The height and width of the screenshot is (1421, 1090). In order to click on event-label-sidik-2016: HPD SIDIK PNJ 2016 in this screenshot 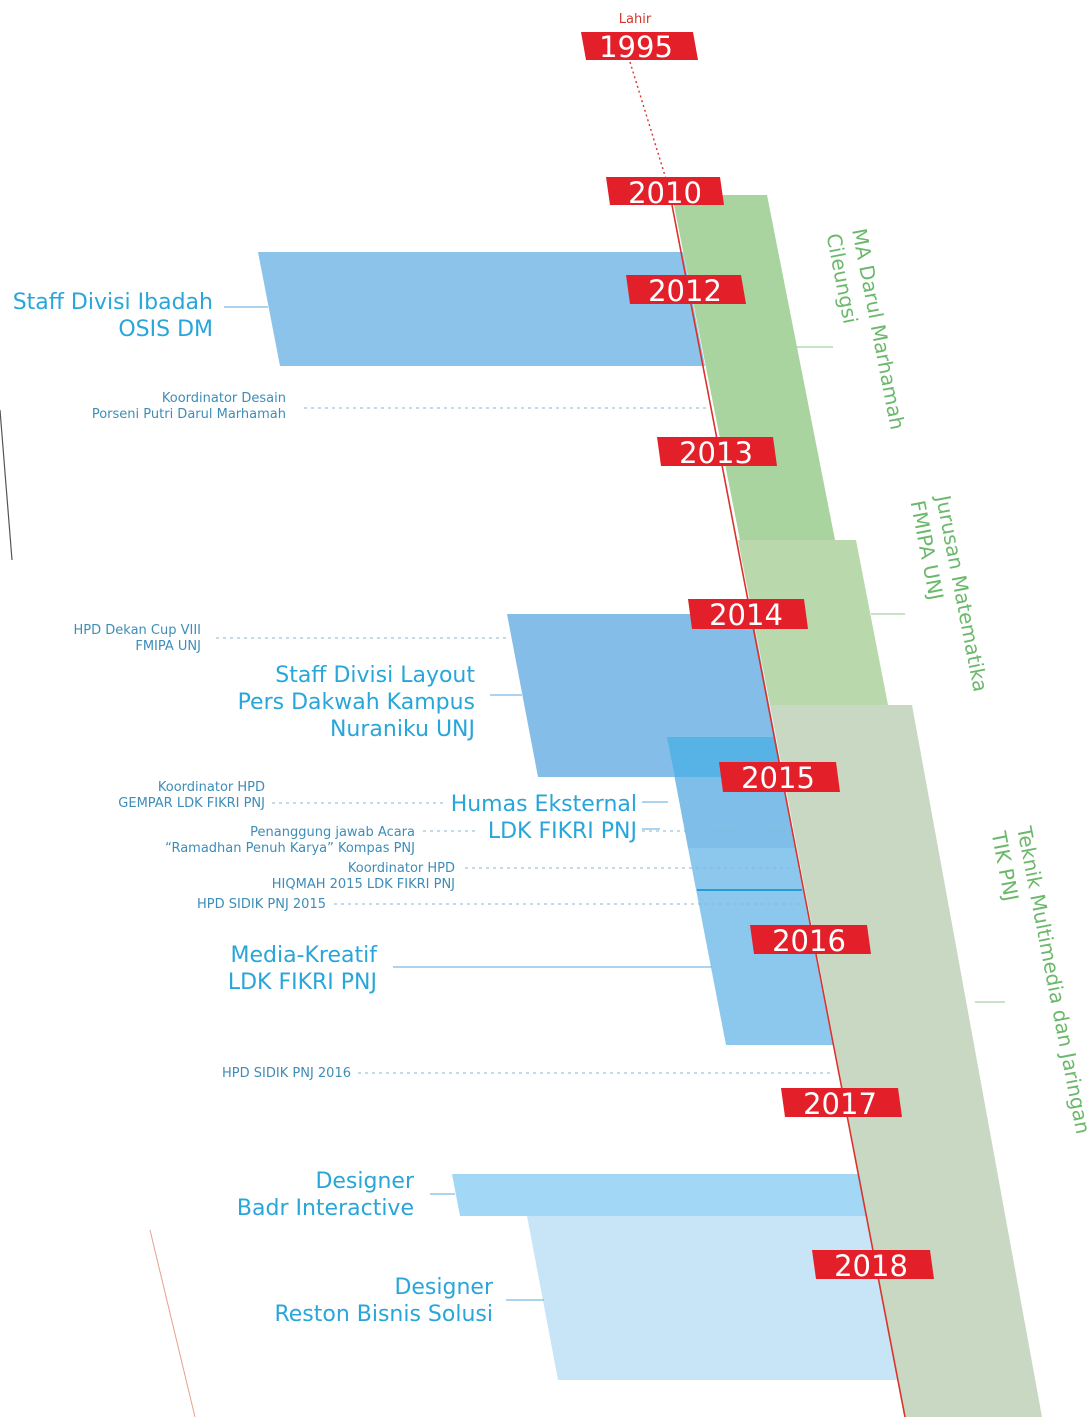, I will do `click(286, 1073)`.